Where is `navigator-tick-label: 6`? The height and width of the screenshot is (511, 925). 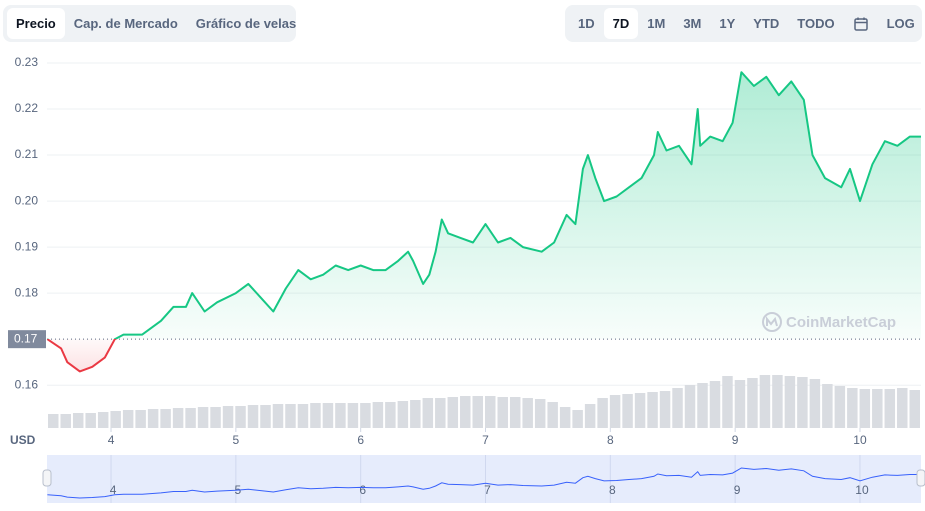
navigator-tick-label: 6 is located at coordinates (362, 490).